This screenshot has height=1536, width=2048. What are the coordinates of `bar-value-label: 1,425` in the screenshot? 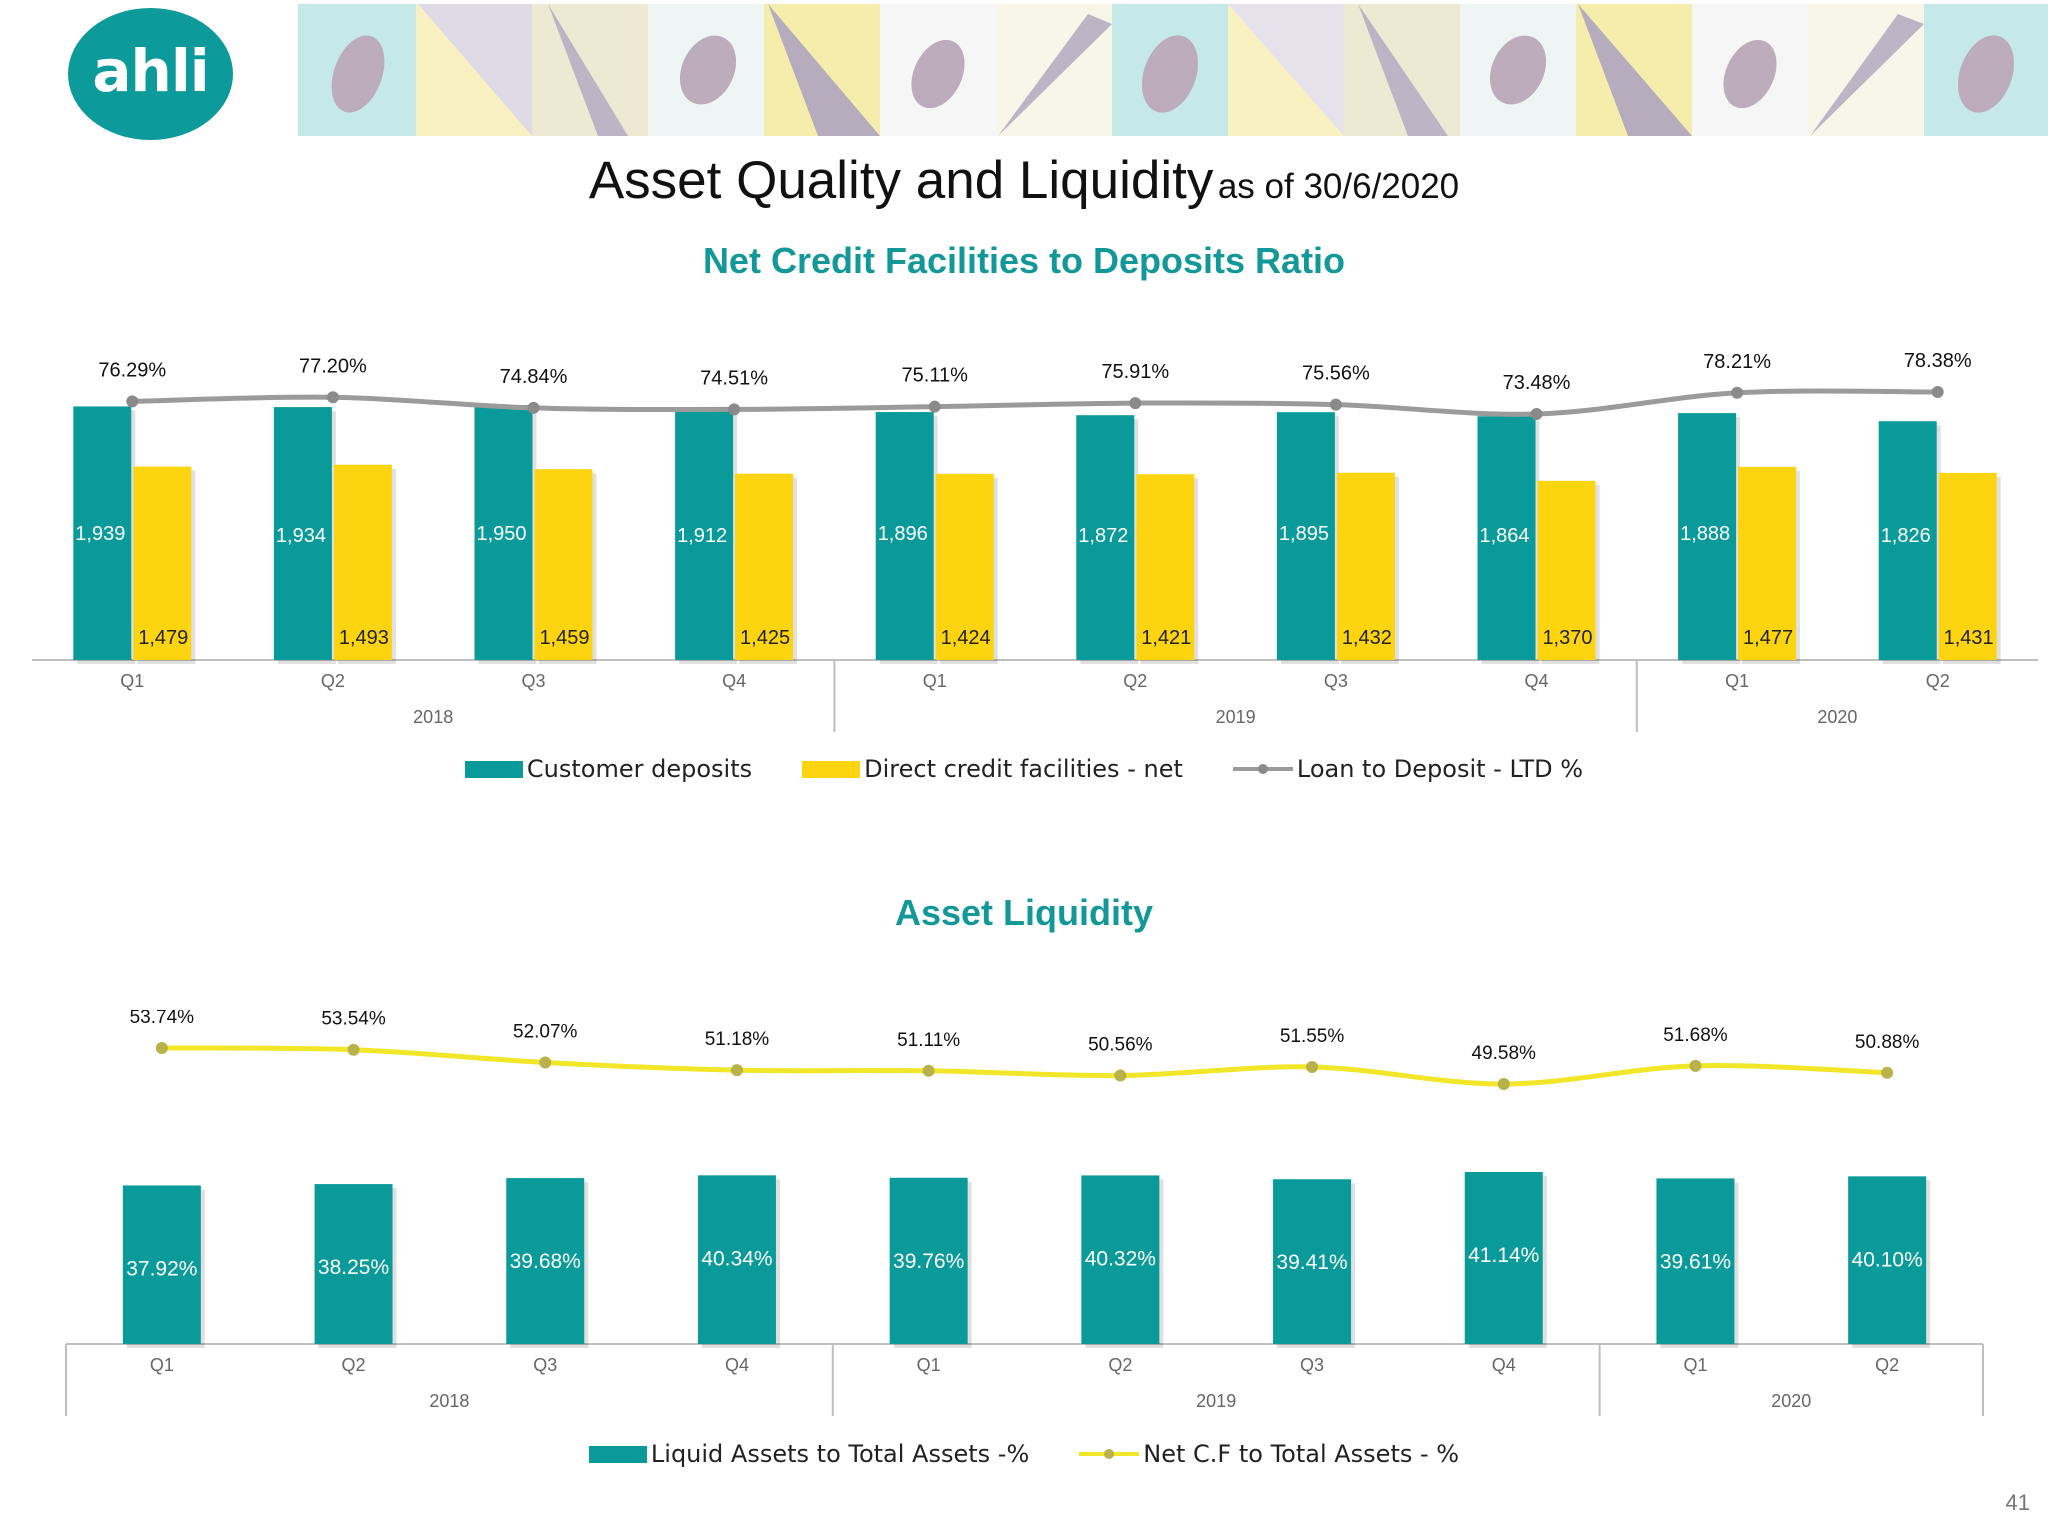 It's located at (765, 638).